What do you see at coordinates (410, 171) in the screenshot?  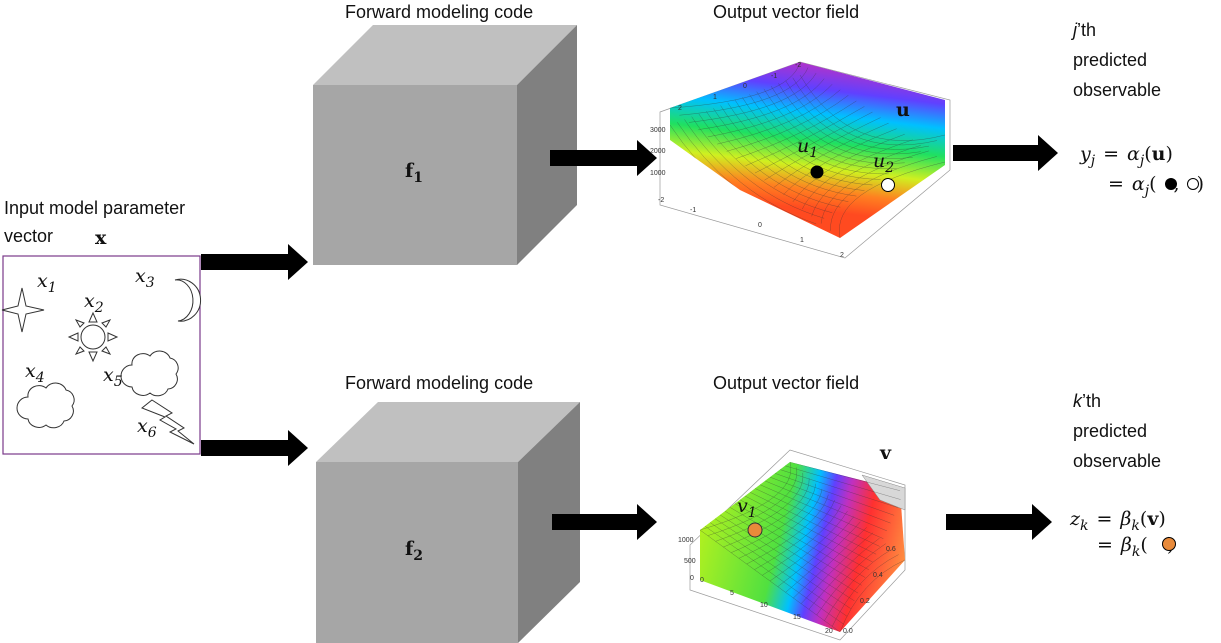 I see `symbol: f` at bounding box center [410, 171].